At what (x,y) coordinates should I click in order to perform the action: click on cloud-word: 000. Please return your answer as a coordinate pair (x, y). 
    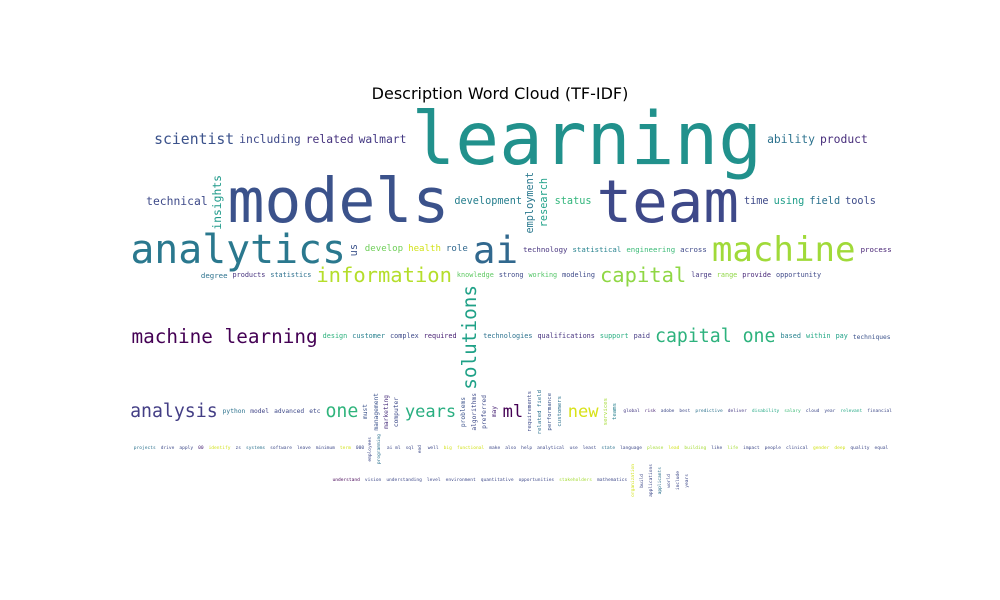
    Looking at the image, I should click on (360, 449).